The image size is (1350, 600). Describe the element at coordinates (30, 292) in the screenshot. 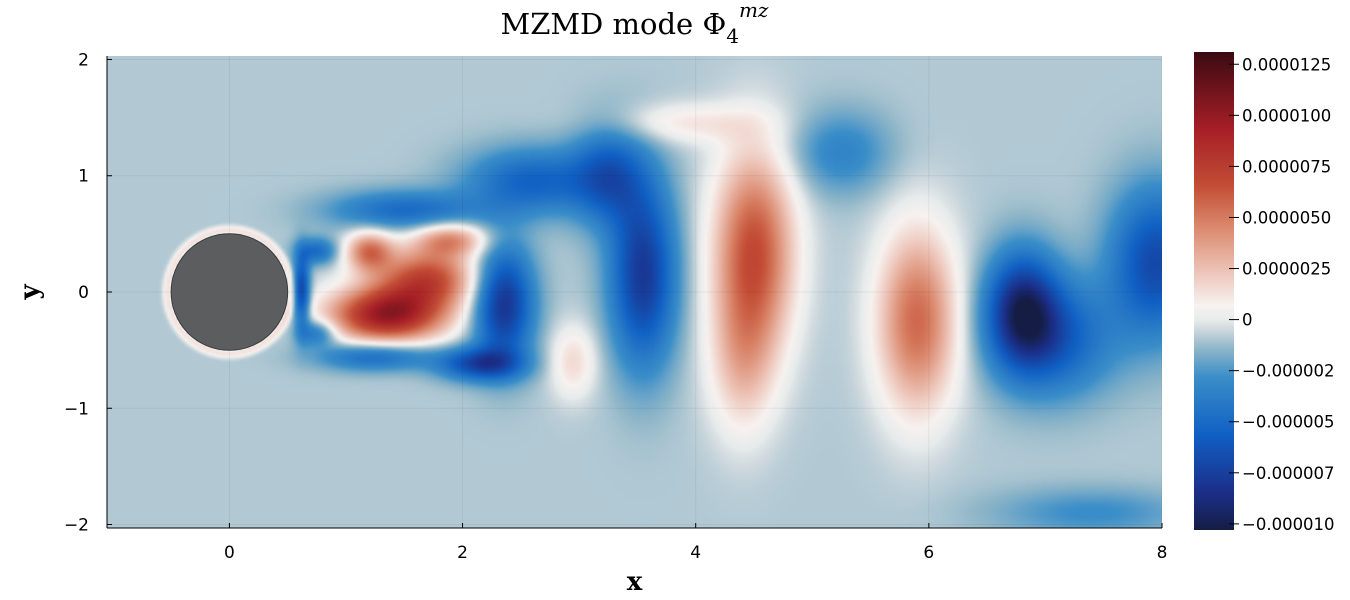

I see `y-axis-label: y` at that location.